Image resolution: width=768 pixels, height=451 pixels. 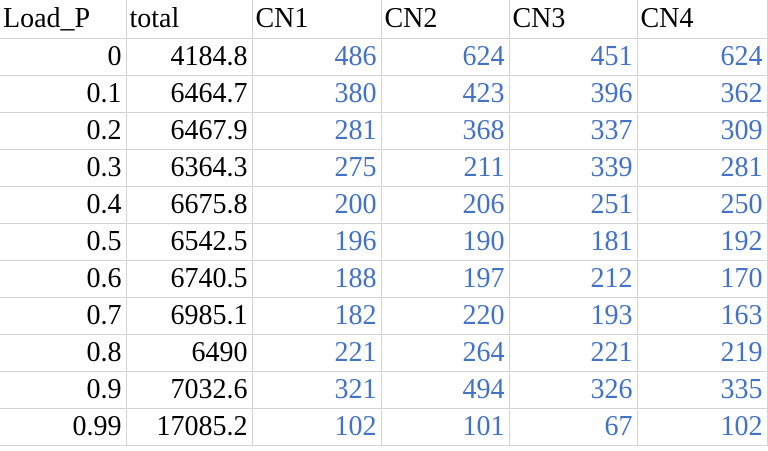 I want to click on header-cell-cn1: CN1, so click(x=317, y=19).